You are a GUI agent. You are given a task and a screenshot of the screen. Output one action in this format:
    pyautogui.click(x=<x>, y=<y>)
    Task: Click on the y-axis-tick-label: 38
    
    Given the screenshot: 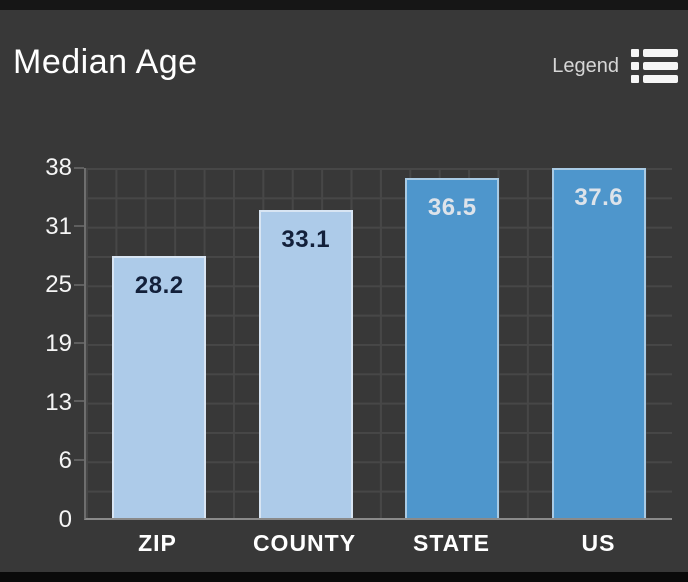 What is the action you would take?
    pyautogui.click(x=58, y=167)
    